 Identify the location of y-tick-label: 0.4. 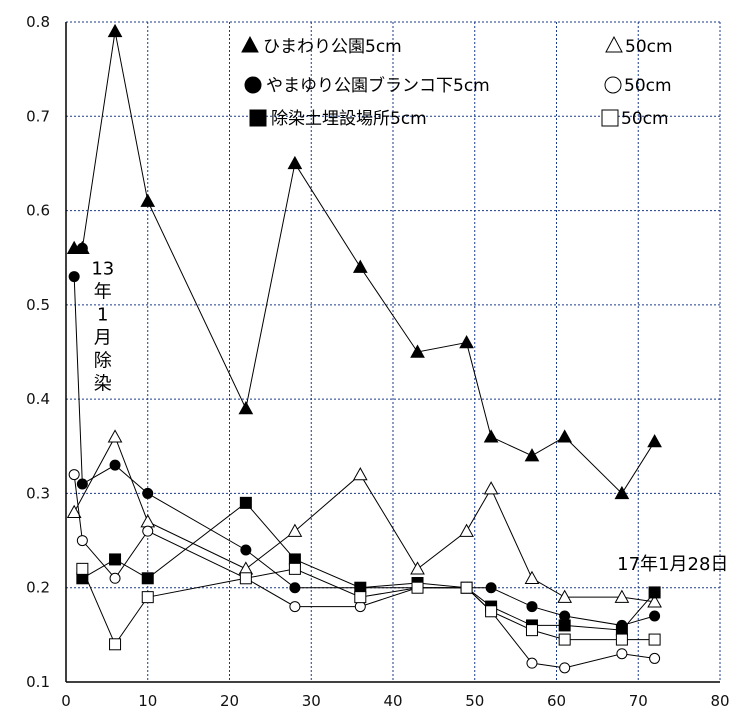
(38, 399).